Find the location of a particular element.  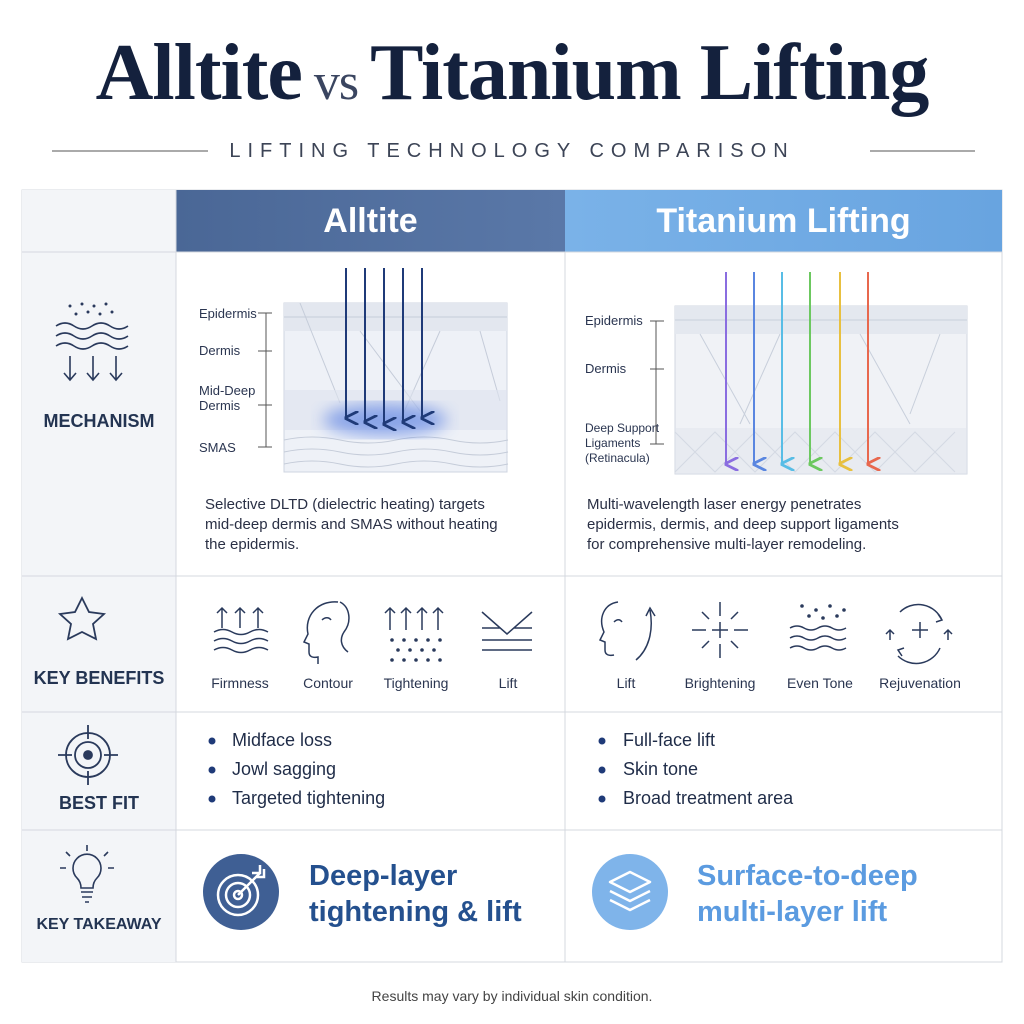

fit-item: Midface loss is located at coordinates (282, 740).